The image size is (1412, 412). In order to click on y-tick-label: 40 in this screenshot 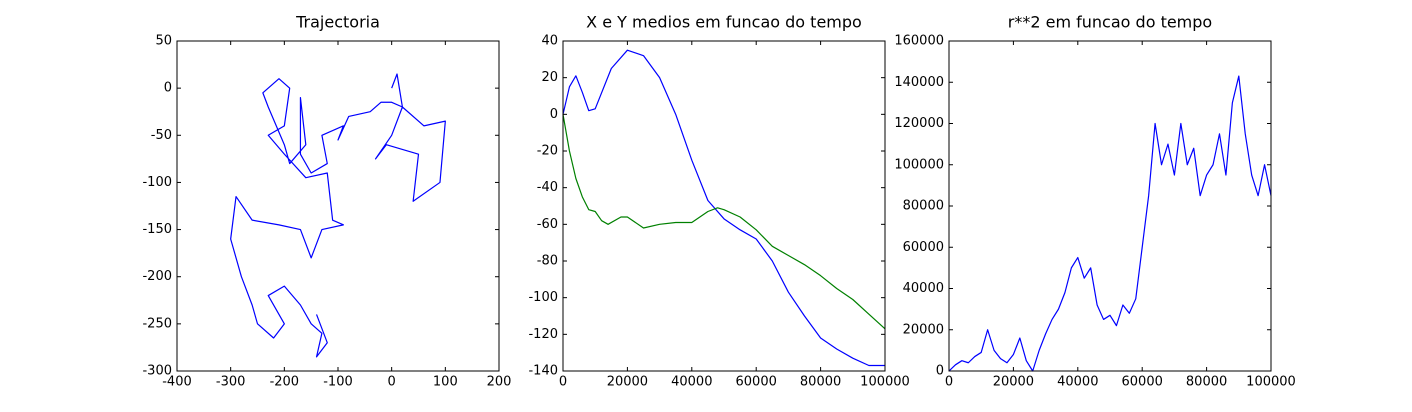, I will do `click(549, 41)`.